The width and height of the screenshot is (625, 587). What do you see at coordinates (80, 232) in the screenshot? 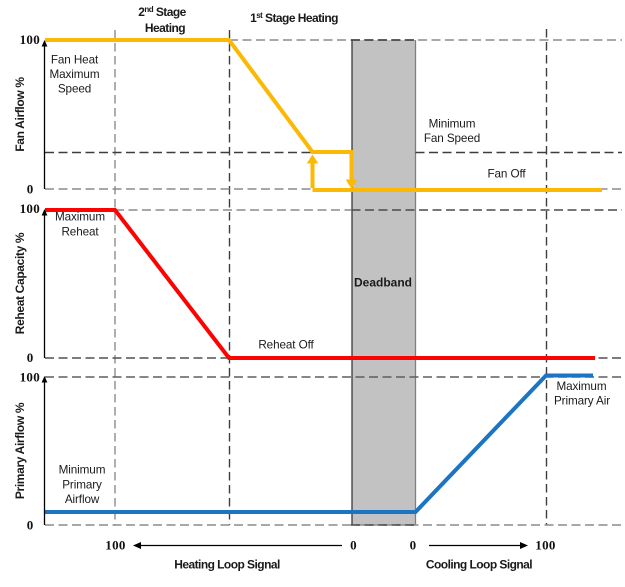
I see `svg-text: Reheat` at bounding box center [80, 232].